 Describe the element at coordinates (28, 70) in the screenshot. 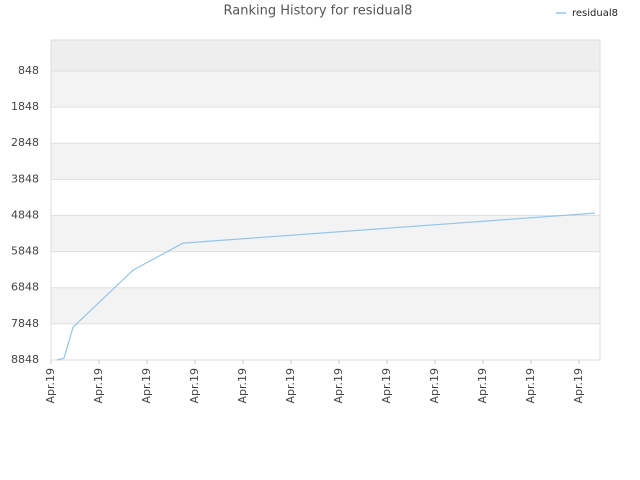

I see `y-tick-label: 848` at that location.